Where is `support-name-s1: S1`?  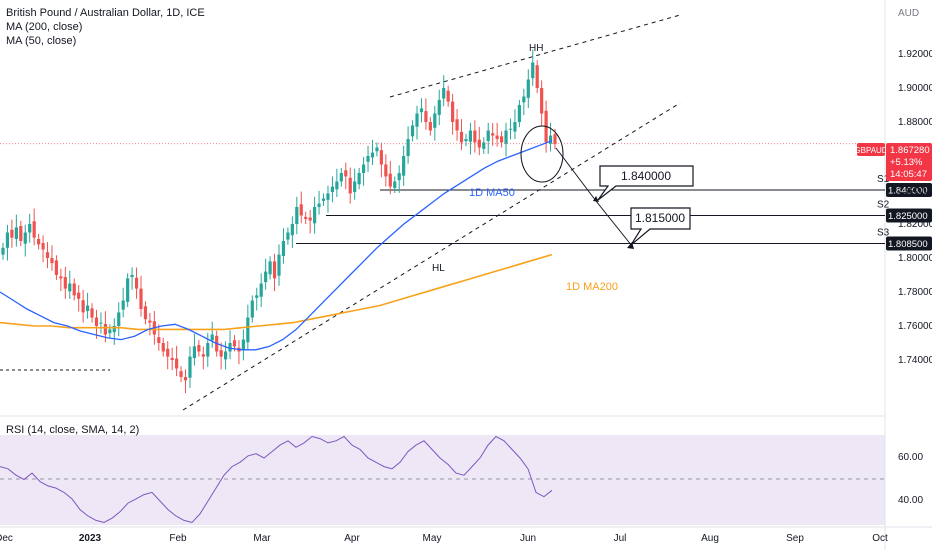 support-name-s1: S1 is located at coordinates (883, 179).